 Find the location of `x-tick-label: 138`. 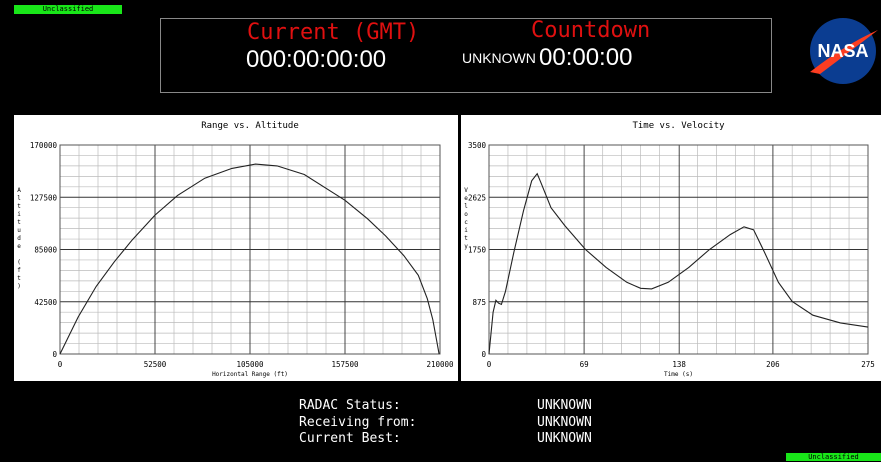

x-tick-label: 138 is located at coordinates (679, 364).